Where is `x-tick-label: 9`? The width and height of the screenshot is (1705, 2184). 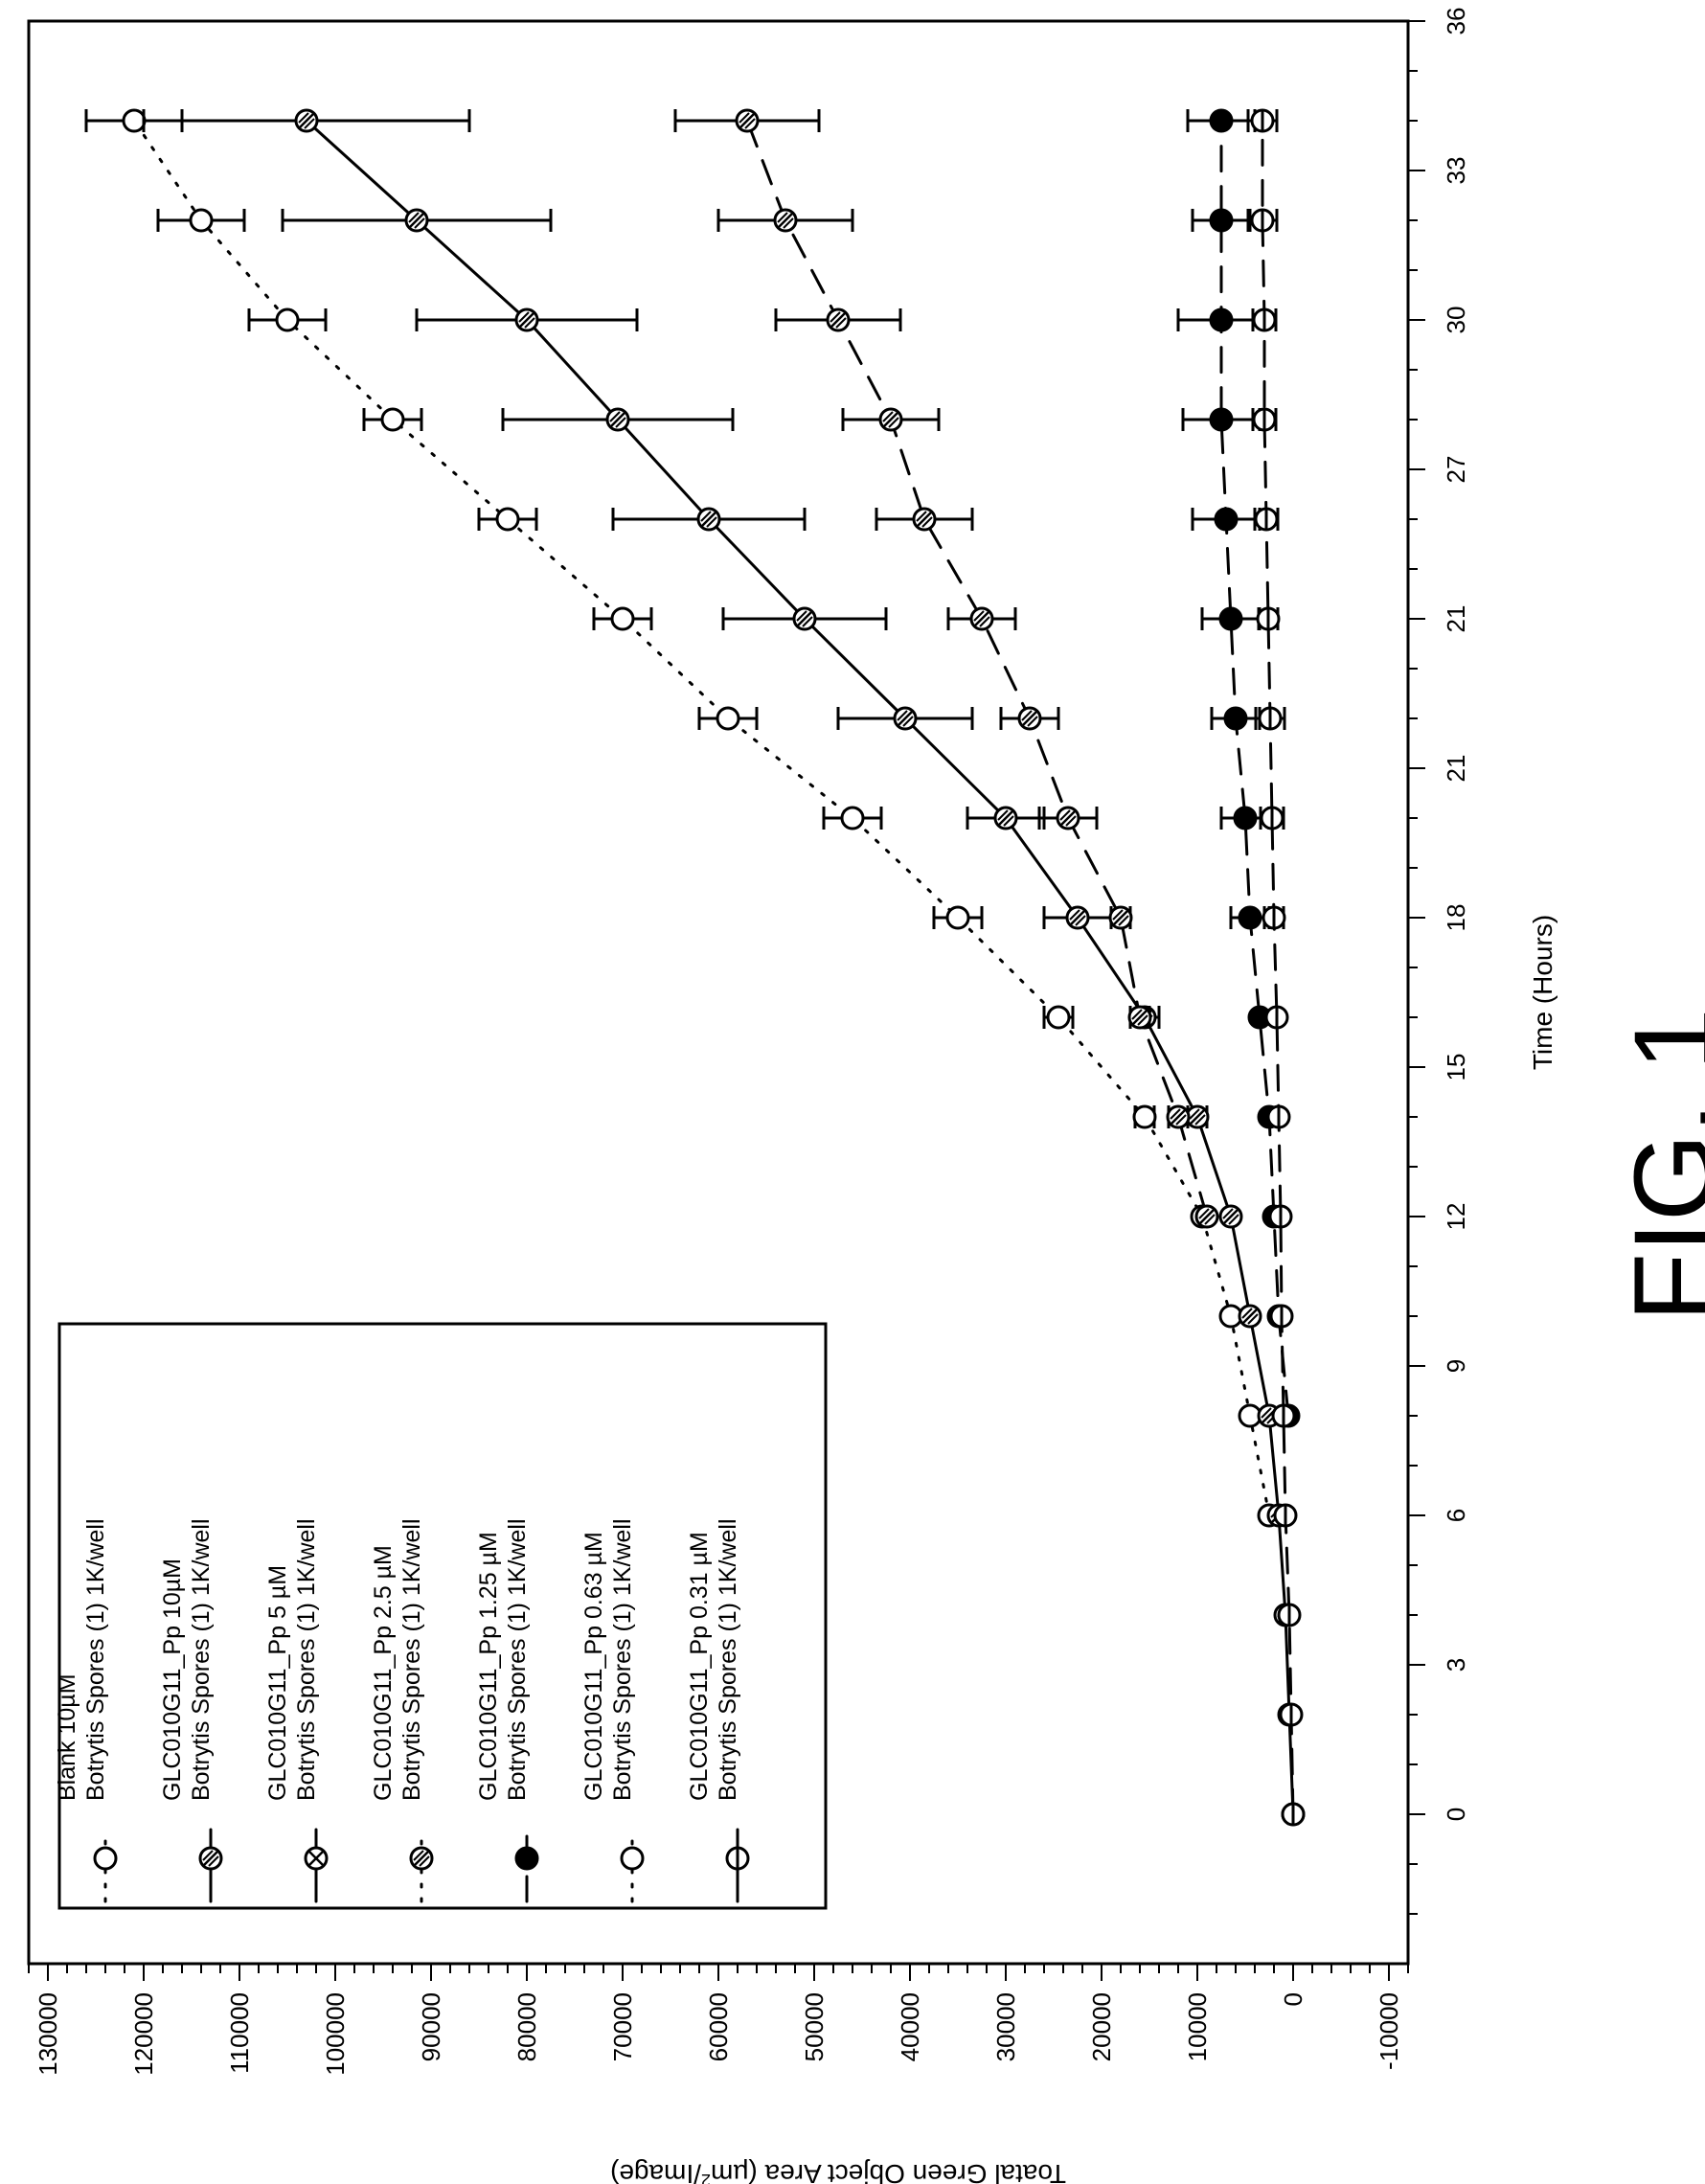
x-tick-label: 9 is located at coordinates (1456, 1366).